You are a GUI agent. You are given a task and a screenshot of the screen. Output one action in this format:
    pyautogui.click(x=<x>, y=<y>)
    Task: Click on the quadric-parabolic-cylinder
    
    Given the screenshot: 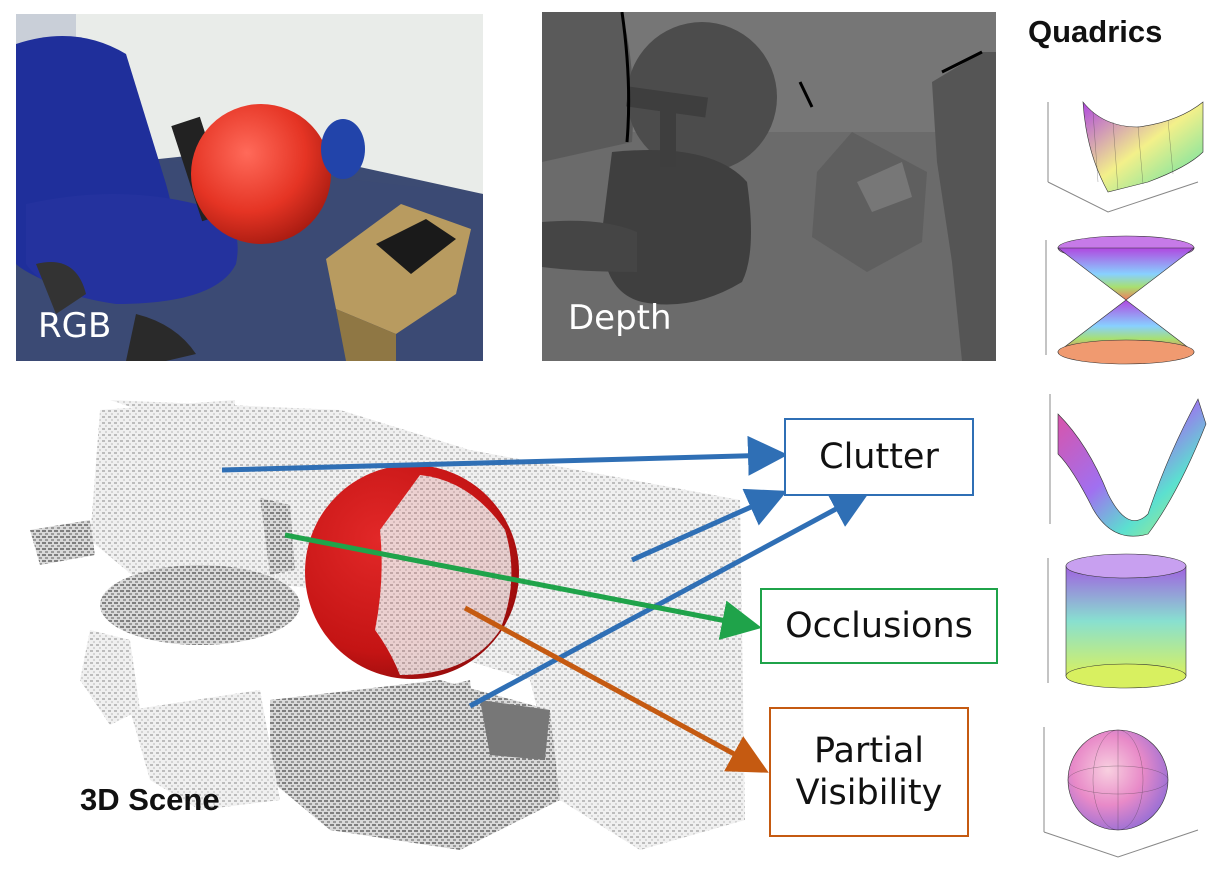 What is the action you would take?
    pyautogui.click(x=1125, y=157)
    